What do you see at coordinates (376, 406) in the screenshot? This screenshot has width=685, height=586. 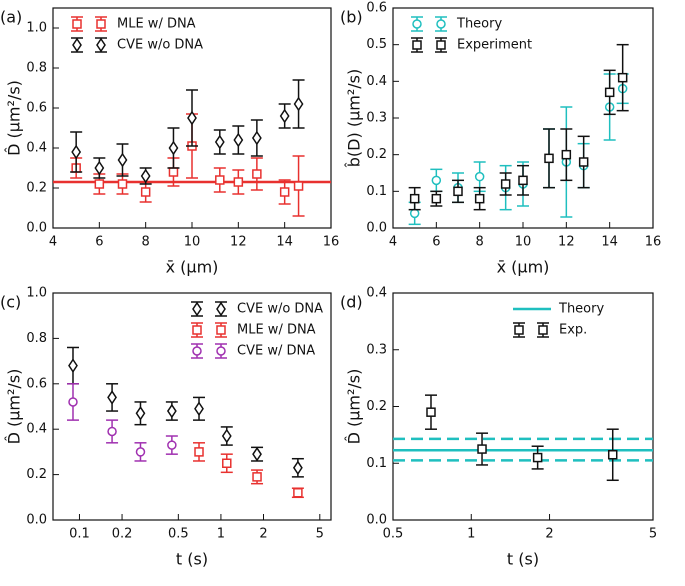 I see `y-tick-label: 0.2` at bounding box center [376, 406].